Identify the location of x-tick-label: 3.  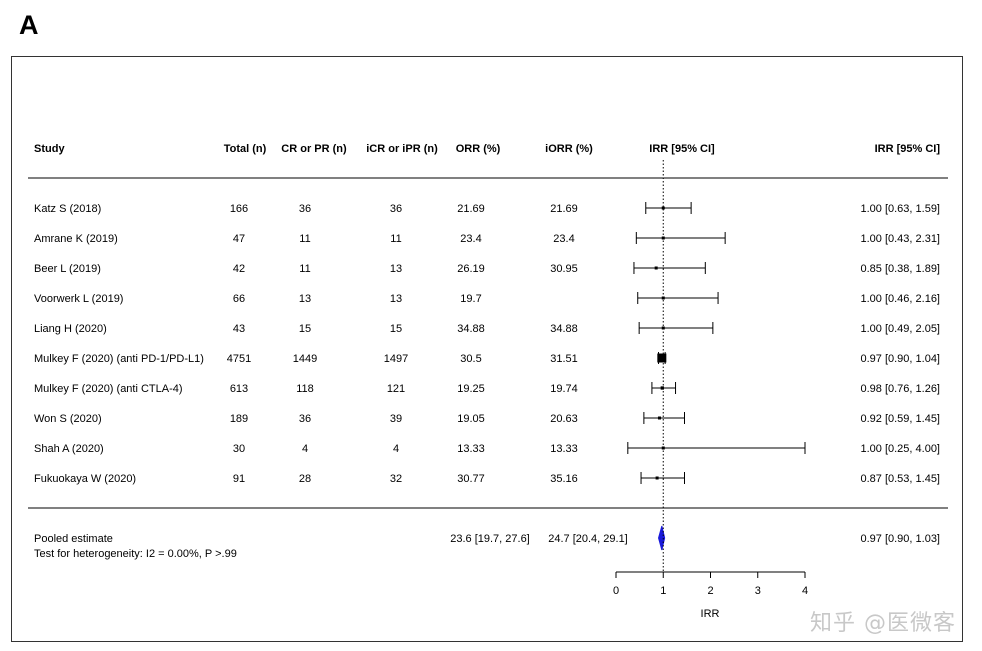
(758, 591).